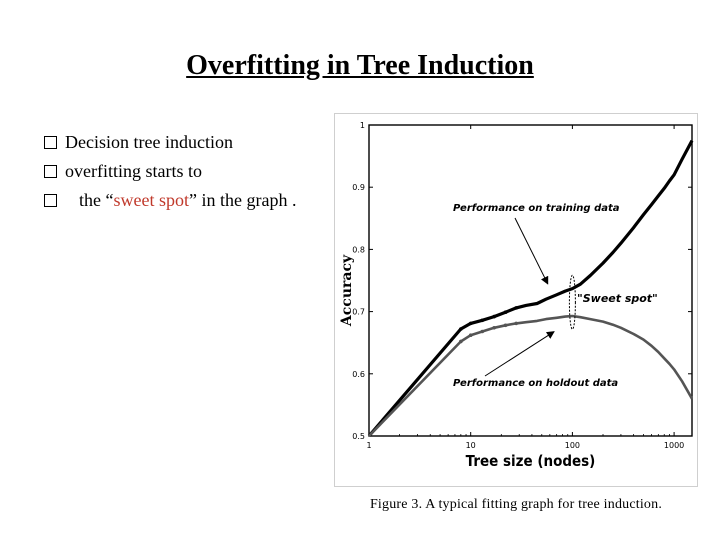 This screenshot has width=720, height=540. I want to click on holdout-curve, so click(531, 375).